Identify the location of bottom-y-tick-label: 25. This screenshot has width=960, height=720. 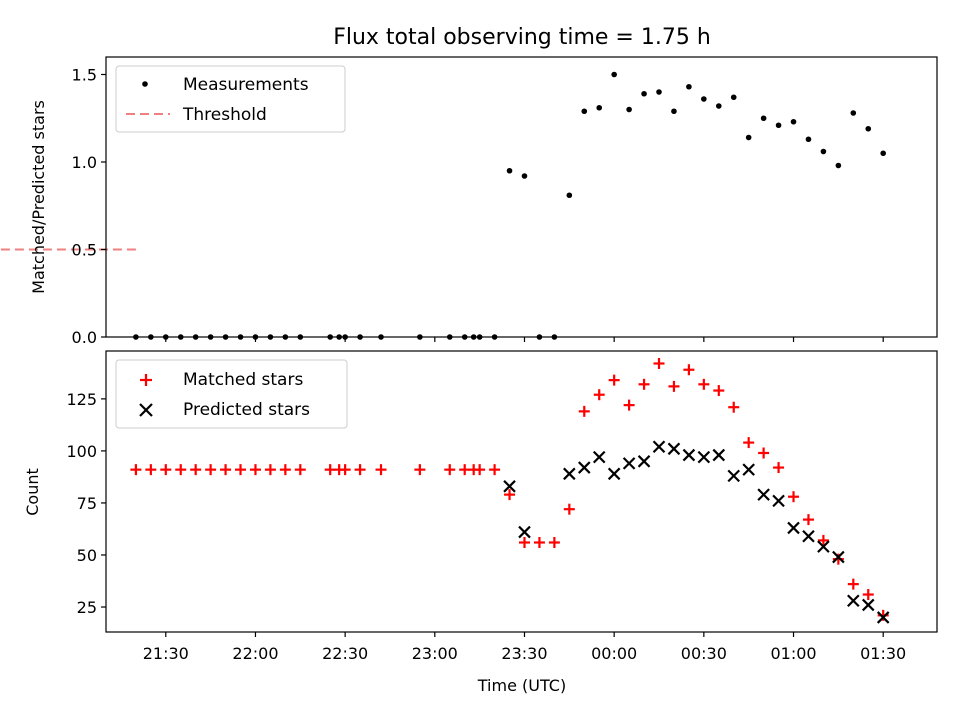
(87, 607).